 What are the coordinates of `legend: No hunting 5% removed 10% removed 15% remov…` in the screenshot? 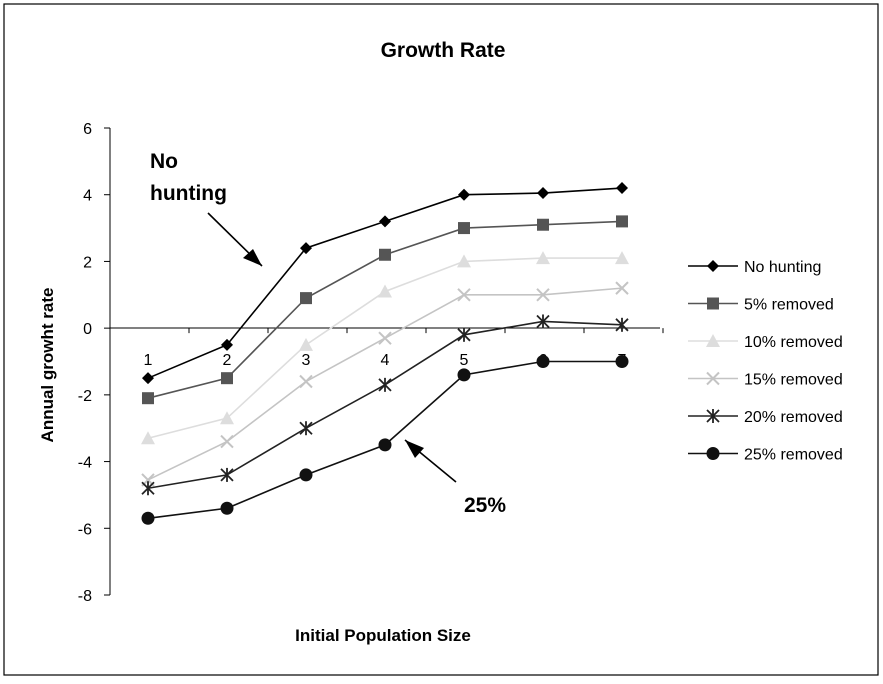 It's located at (765, 361).